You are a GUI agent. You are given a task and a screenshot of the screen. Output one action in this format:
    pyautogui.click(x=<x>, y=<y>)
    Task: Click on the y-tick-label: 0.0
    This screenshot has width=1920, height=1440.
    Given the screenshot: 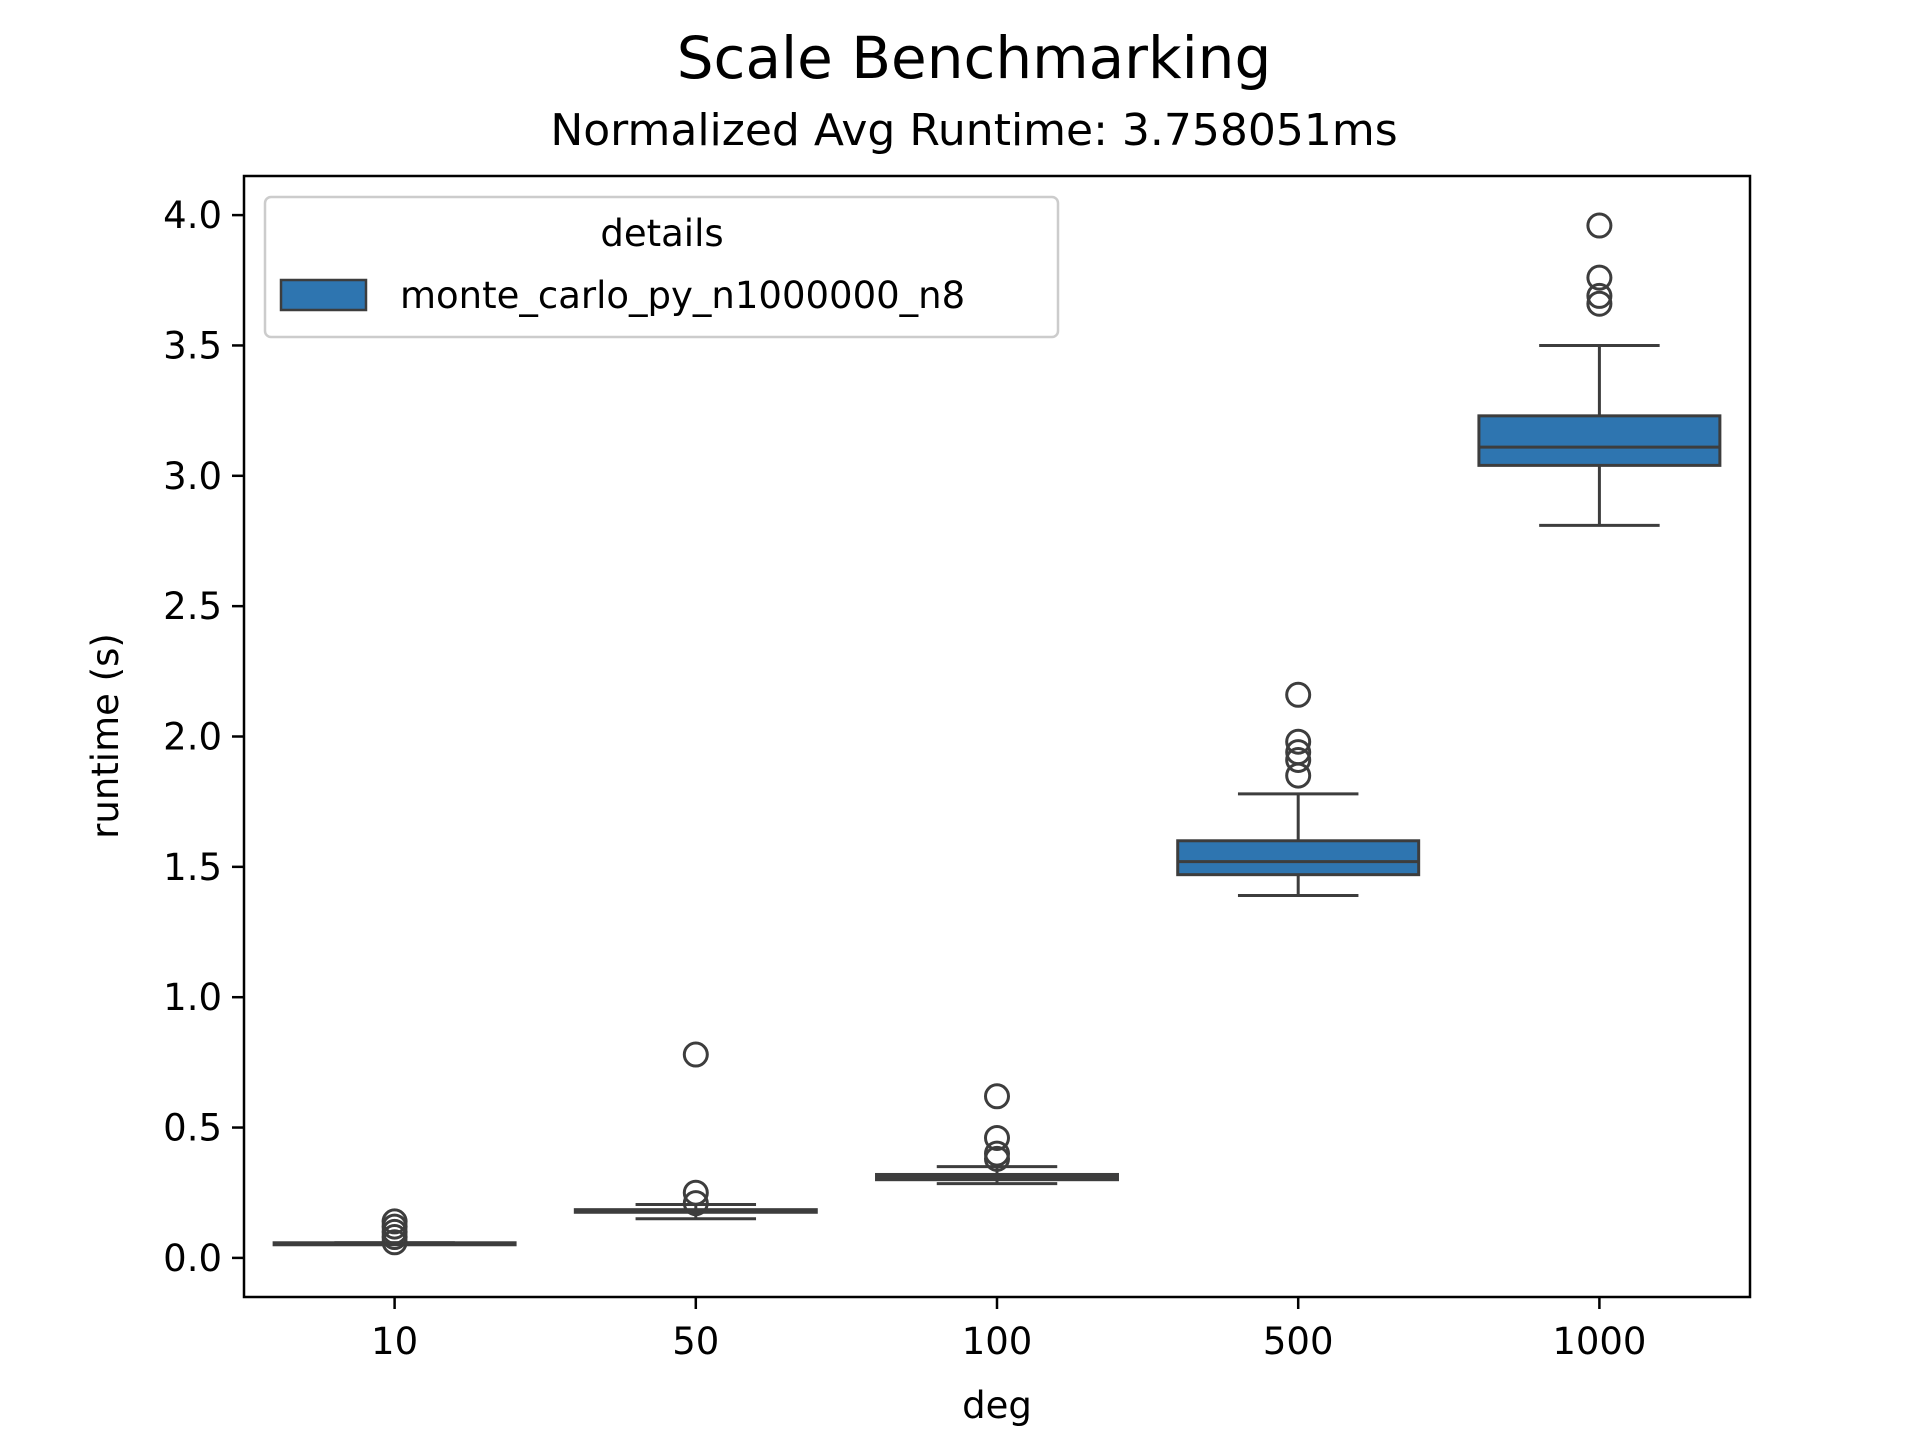 What is the action you would take?
    pyautogui.click(x=192, y=1258)
    